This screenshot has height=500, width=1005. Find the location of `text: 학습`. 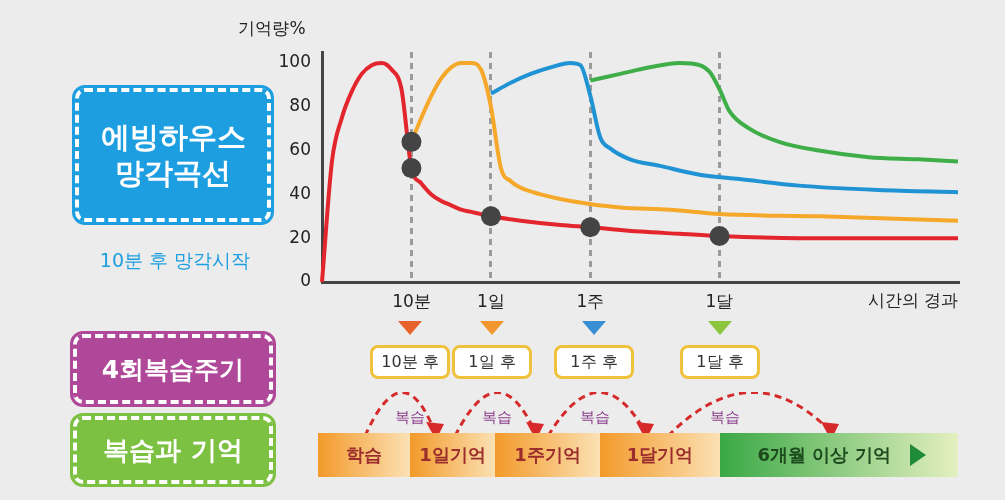

text: 학습 is located at coordinates (364, 455).